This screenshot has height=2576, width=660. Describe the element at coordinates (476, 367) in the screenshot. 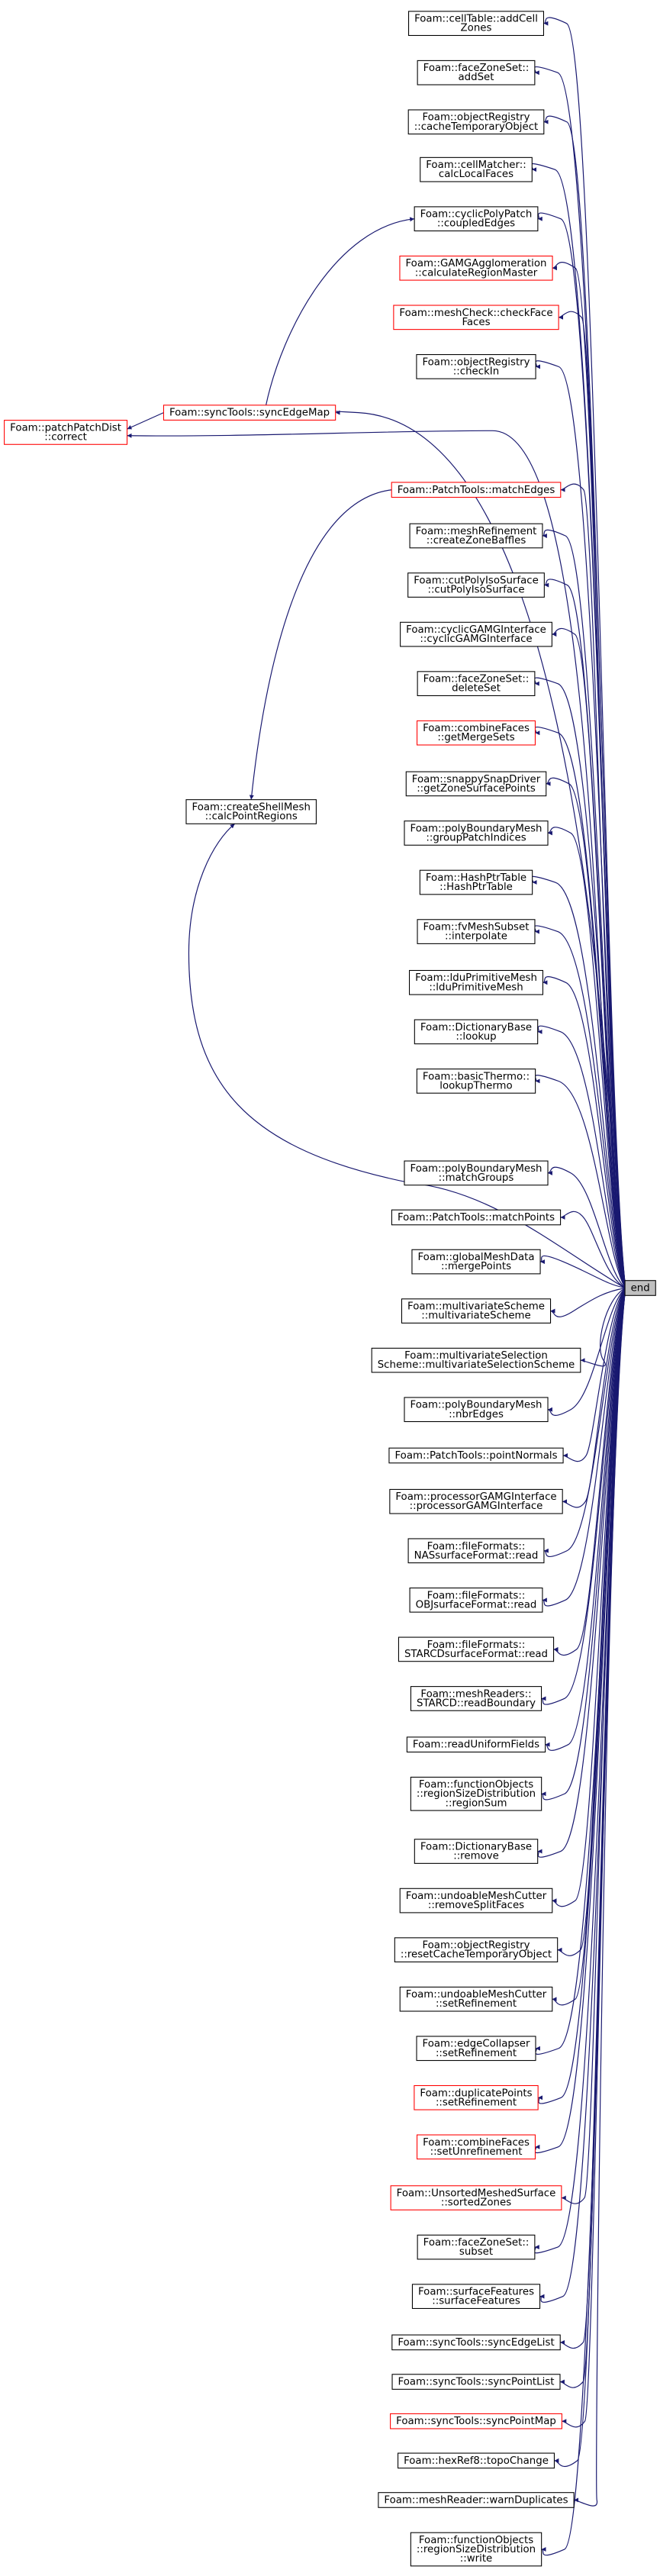

I see `graph-node: Foam::objectRegistry::checkIn` at that location.